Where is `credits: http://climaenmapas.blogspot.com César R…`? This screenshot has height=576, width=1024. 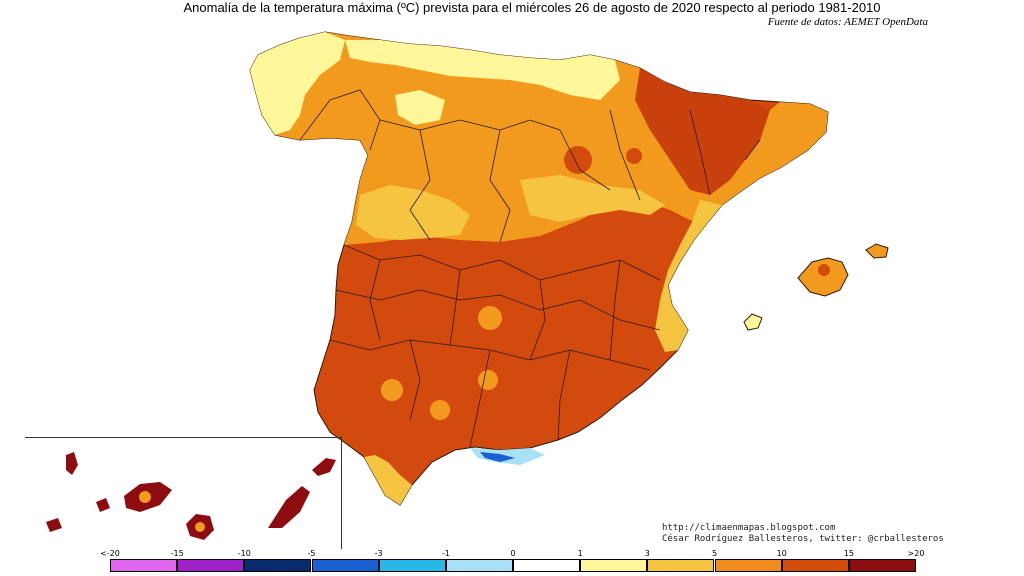
credits: http://climaenmapas.blogspot.com César R… is located at coordinates (803, 534).